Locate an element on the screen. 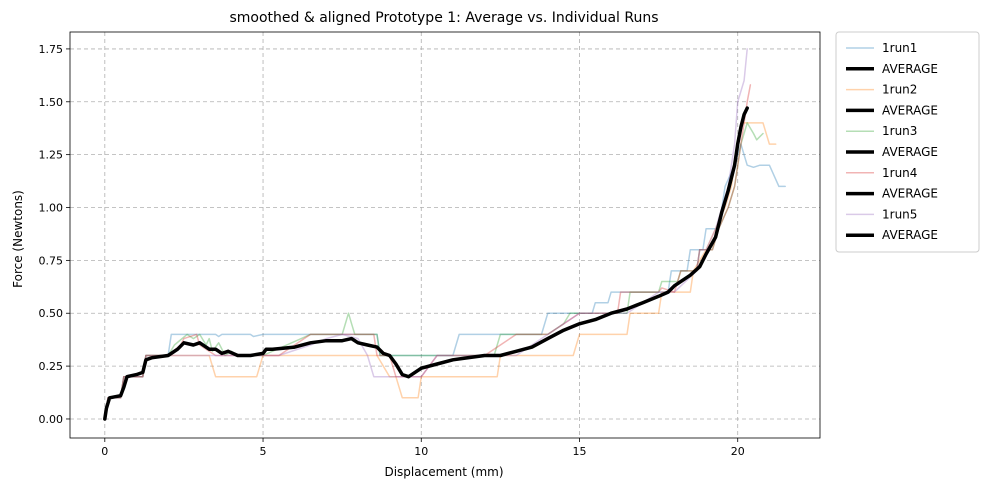 The width and height of the screenshot is (988, 494). y-tick-label: 0.75 is located at coordinates (51, 260).